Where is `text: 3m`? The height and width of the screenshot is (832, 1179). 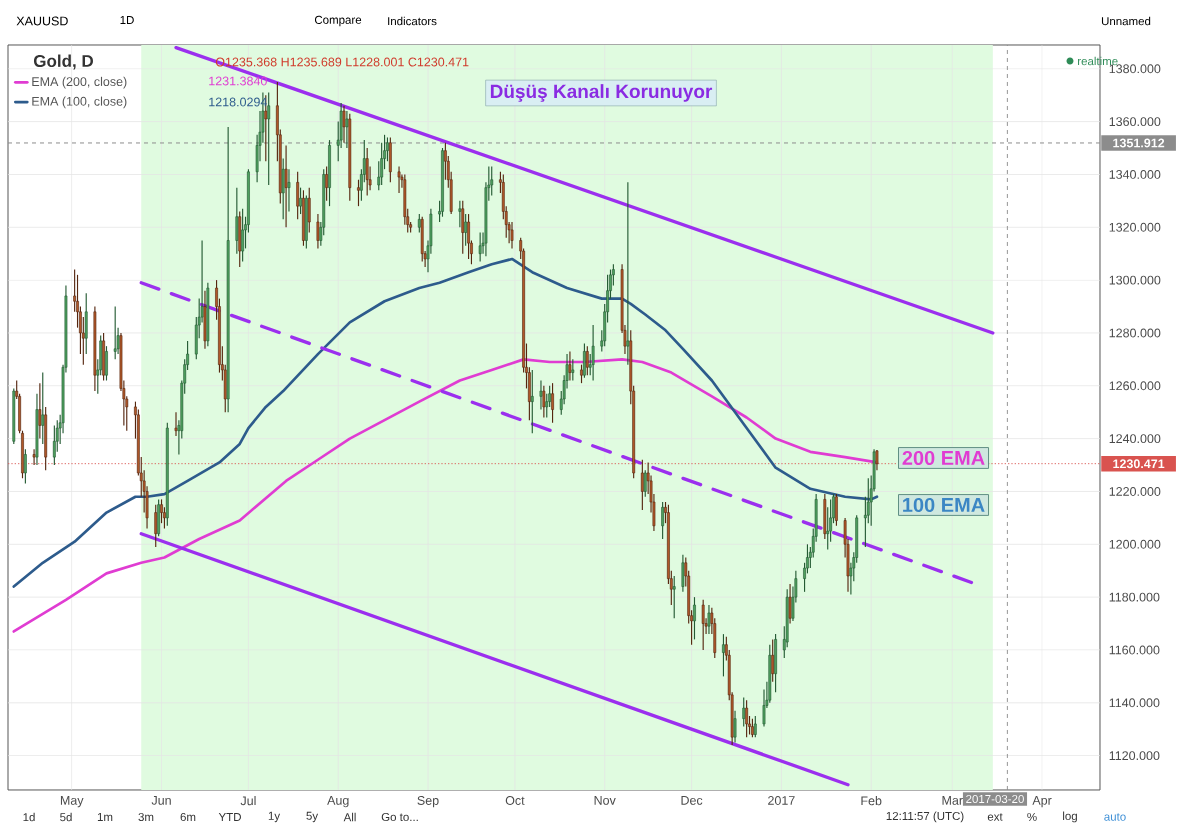
text: 3m is located at coordinates (146, 817).